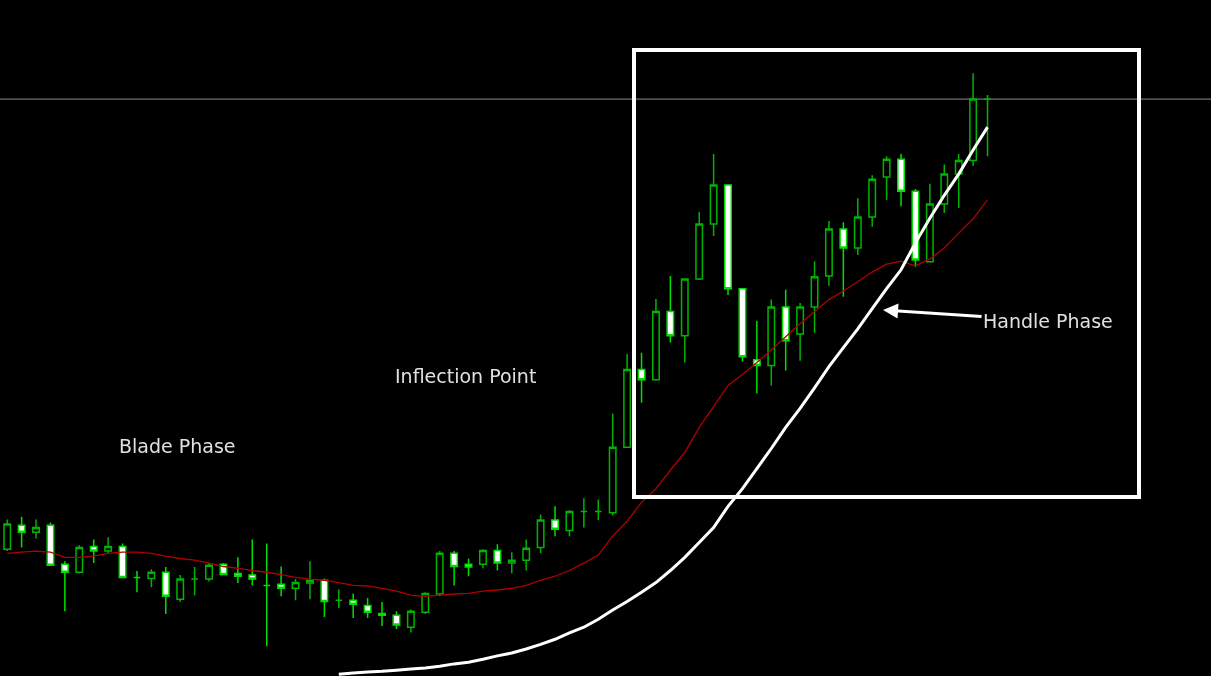 Image resolution: width=1211 pixels, height=676 pixels. I want to click on annotation: Blade Phase, so click(177, 446).